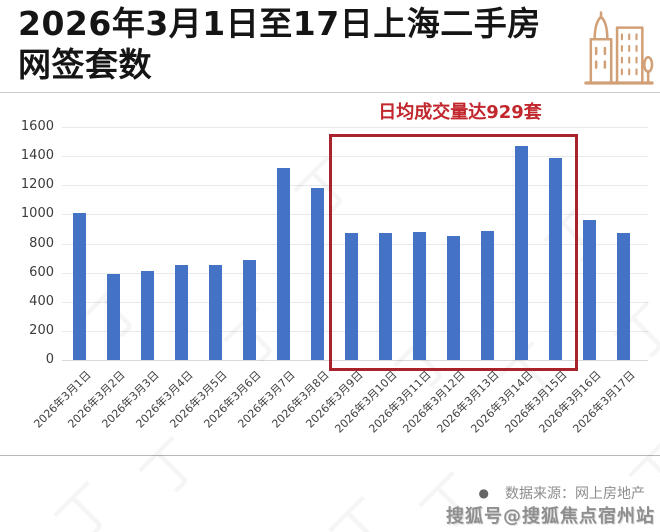 The height and width of the screenshot is (532, 660). Describe the element at coordinates (37, 214) in the screenshot. I see `y-axis-tick-label: 1000` at that location.